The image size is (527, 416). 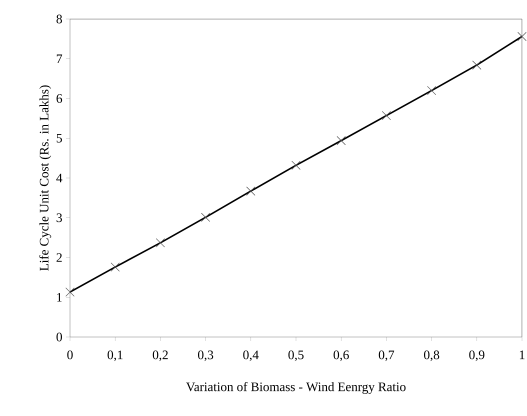 I want to click on y-tick-label: 0, so click(x=59, y=337).